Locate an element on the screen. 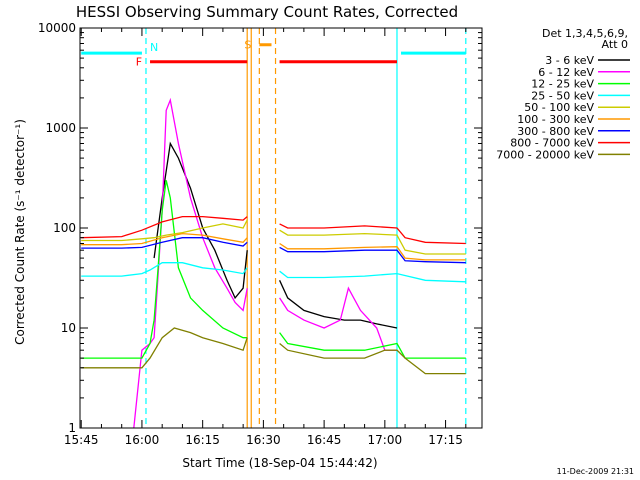  legend-label-7: 800 - 7000 keV is located at coordinates (552, 143).